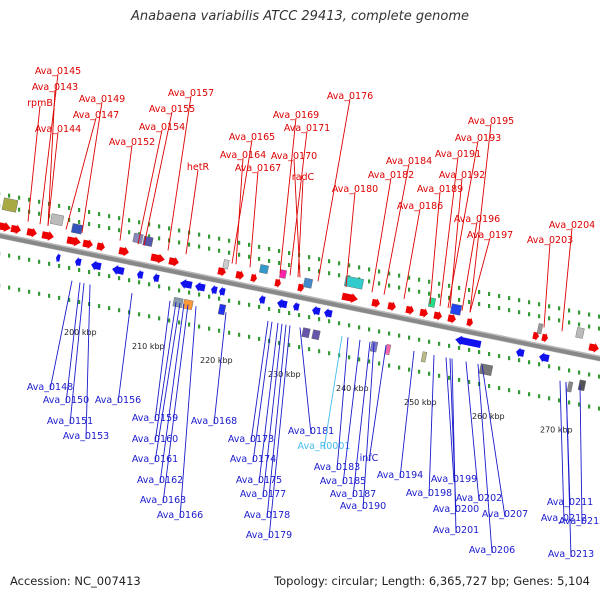  Describe the element at coordinates (214, 421) in the screenshot. I see `gene-label-ava-0168: Ava_0168` at that location.